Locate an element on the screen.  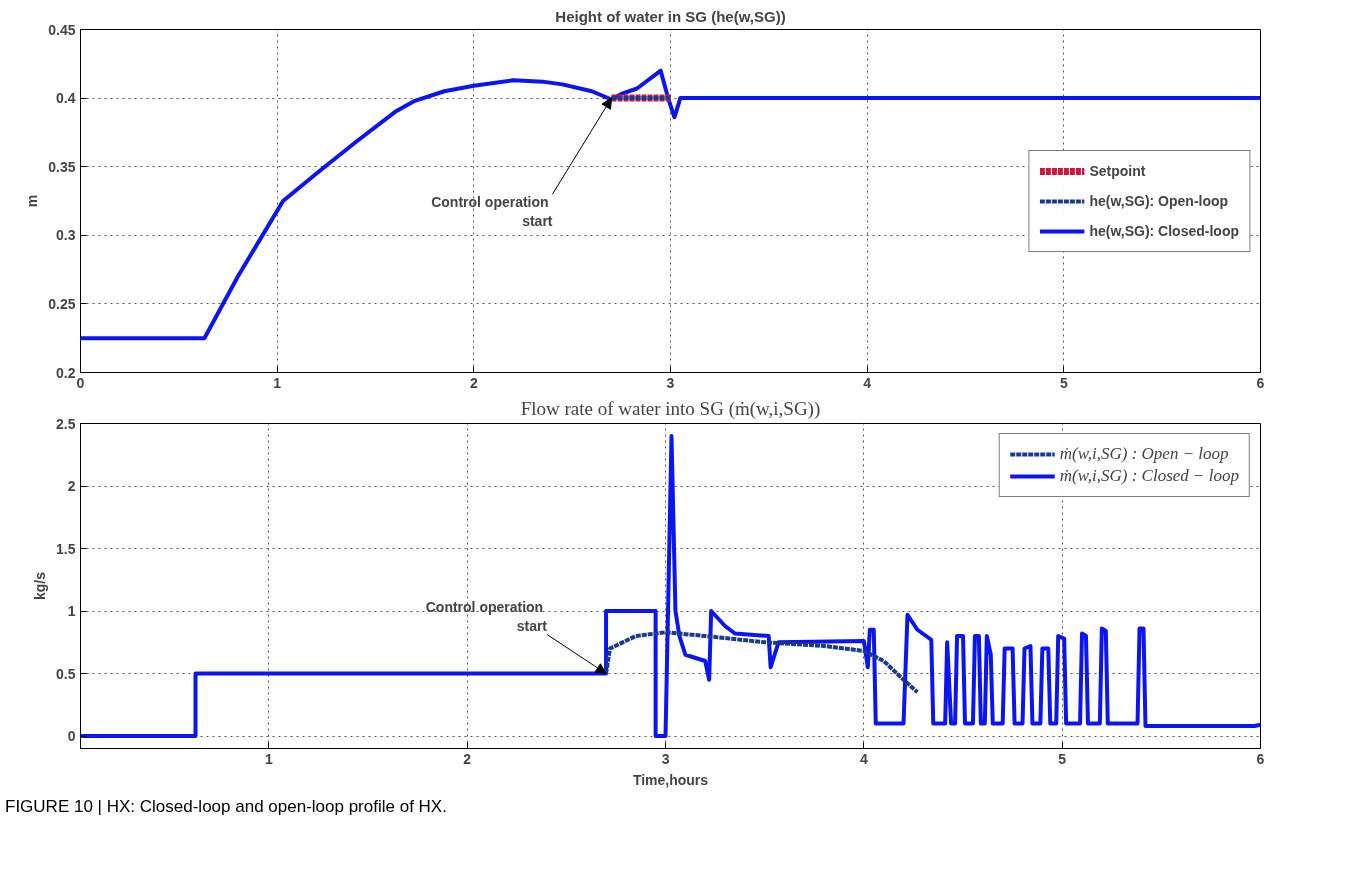
y-tick-label: 0.5 is located at coordinates (66, 673).